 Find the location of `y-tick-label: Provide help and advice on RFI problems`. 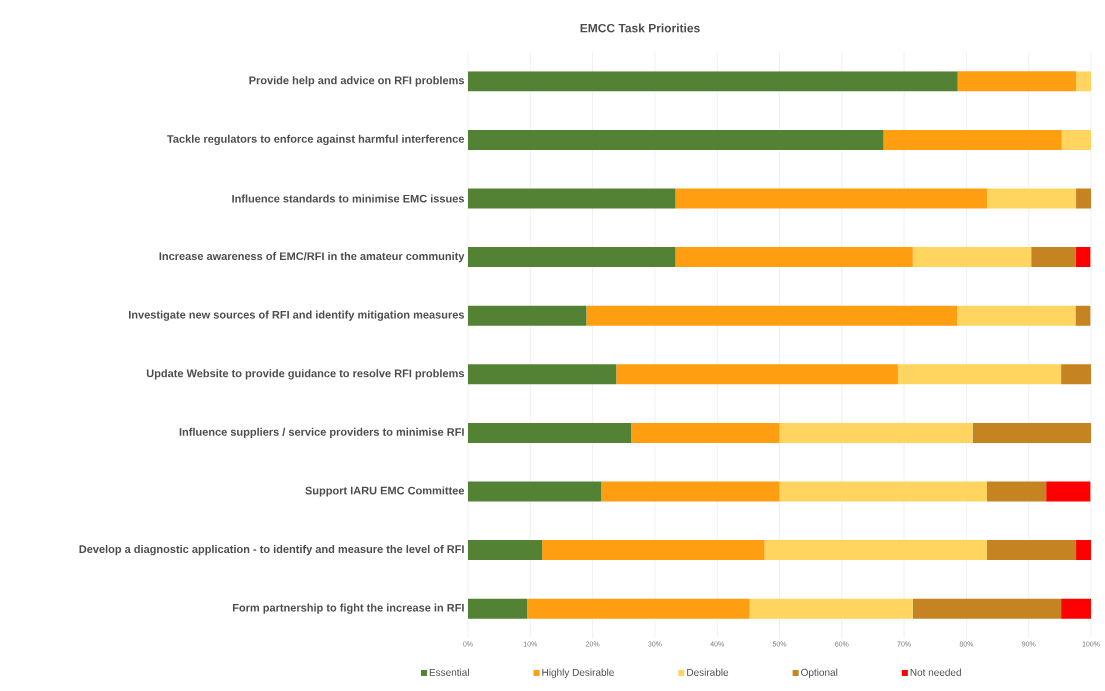

y-tick-label: Provide help and advice on RFI problems is located at coordinates (357, 81).